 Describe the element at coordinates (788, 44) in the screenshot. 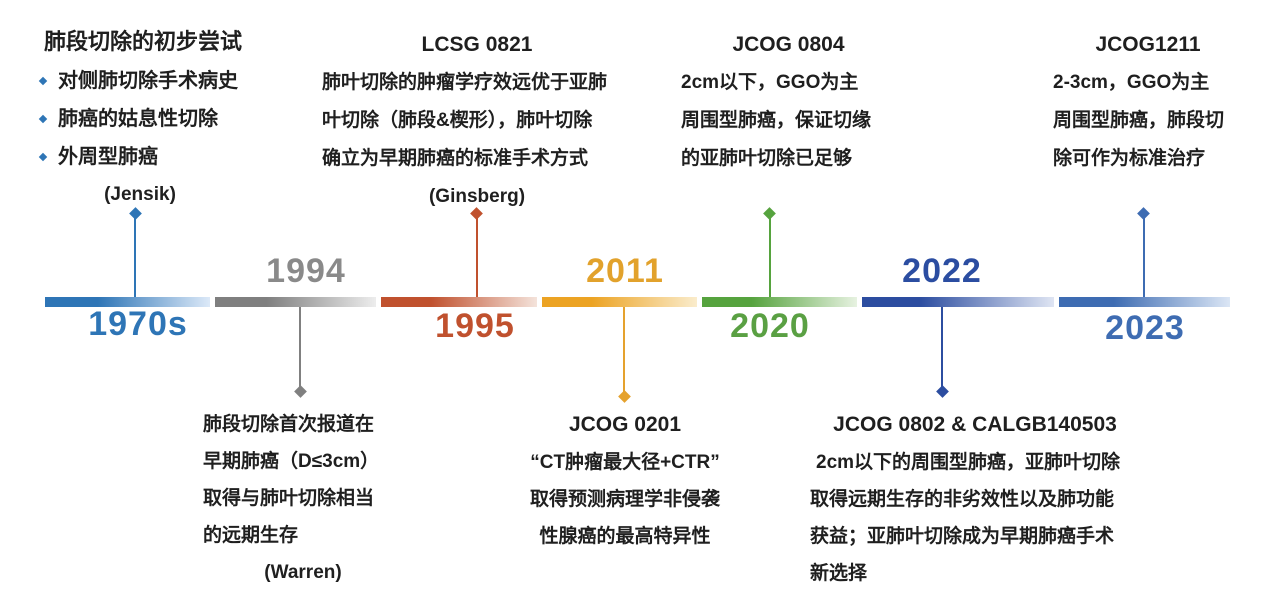

I see `event-title: JCOG 0804` at that location.